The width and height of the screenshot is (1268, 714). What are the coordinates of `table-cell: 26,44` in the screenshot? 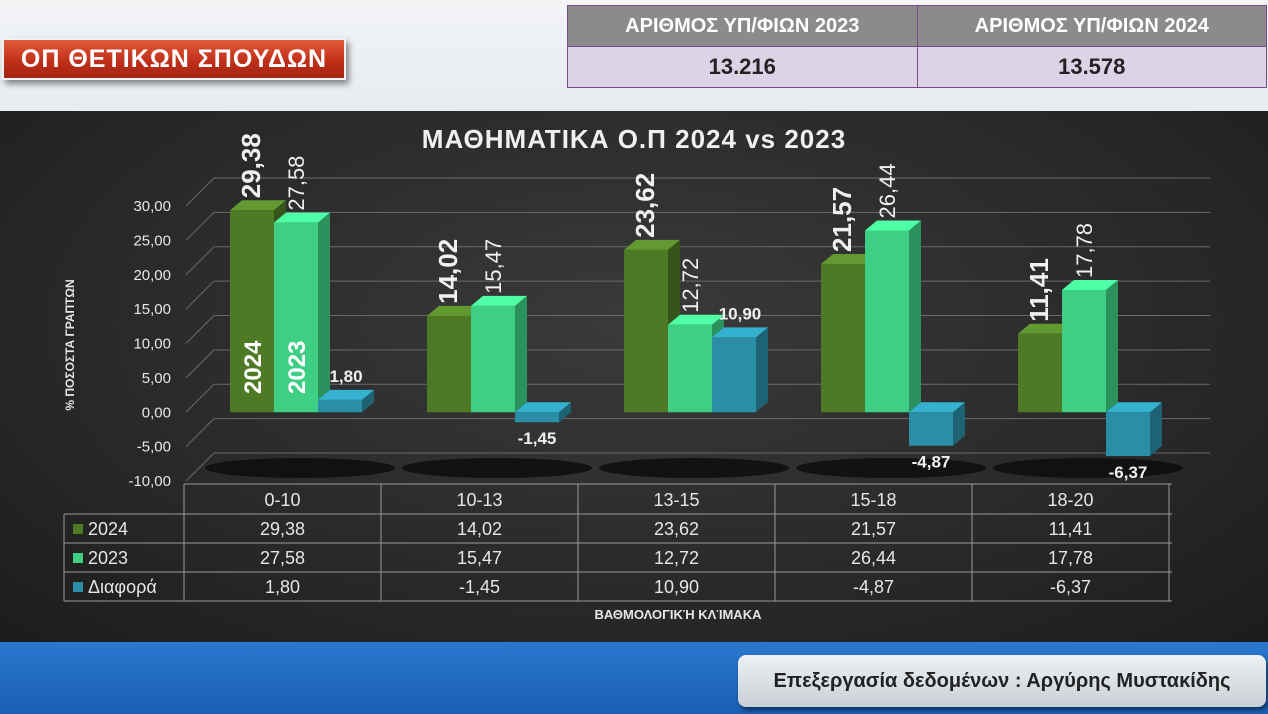 It's located at (873, 558).